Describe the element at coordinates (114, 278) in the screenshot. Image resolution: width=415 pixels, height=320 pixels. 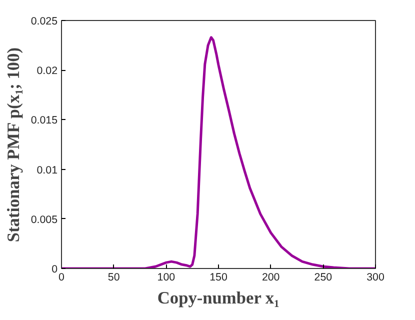
I see `x-tick-label: 50` at that location.